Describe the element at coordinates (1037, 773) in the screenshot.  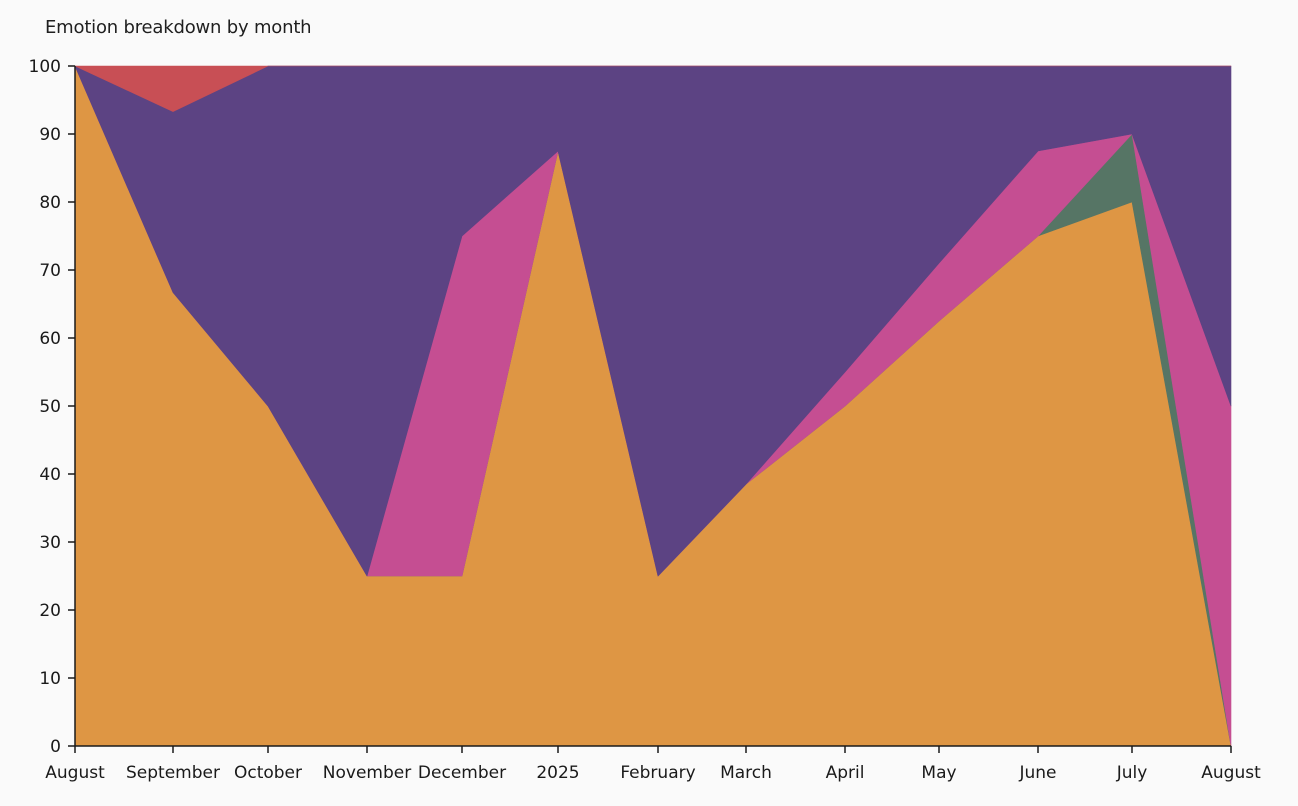
I see `x-tick-label: June` at that location.